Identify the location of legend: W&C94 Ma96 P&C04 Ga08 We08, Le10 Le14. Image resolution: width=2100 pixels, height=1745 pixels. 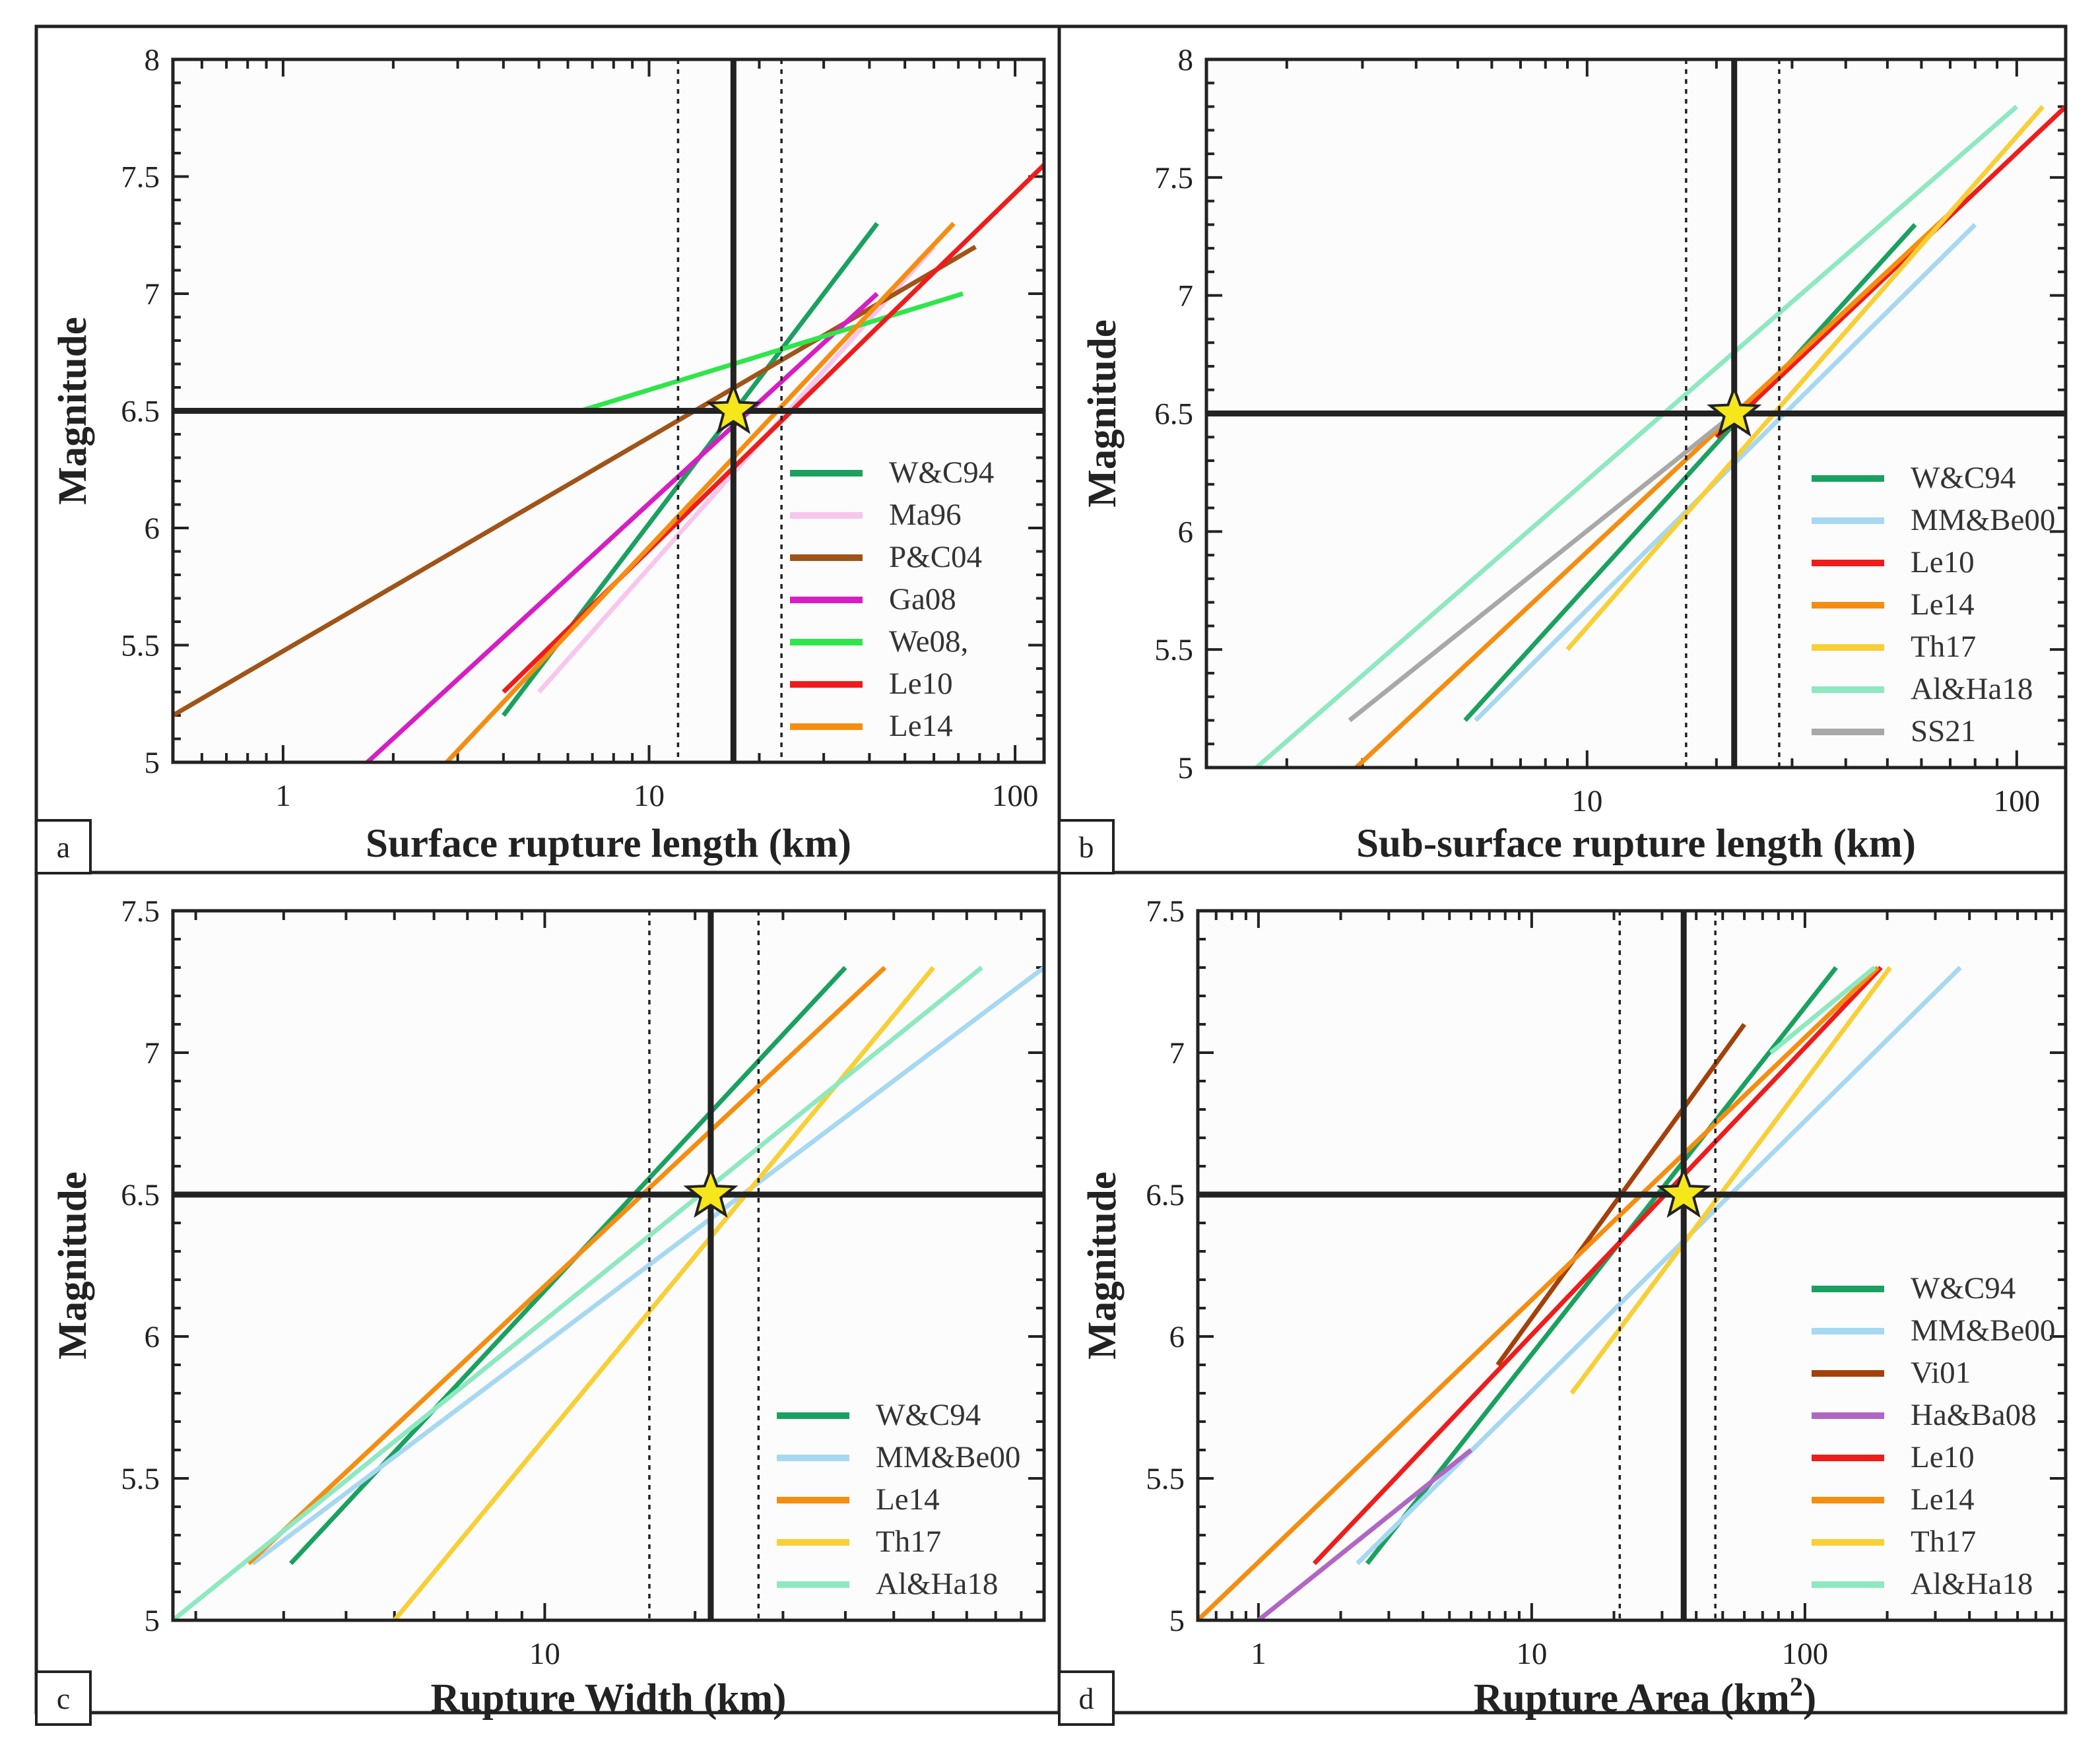
(892, 599).